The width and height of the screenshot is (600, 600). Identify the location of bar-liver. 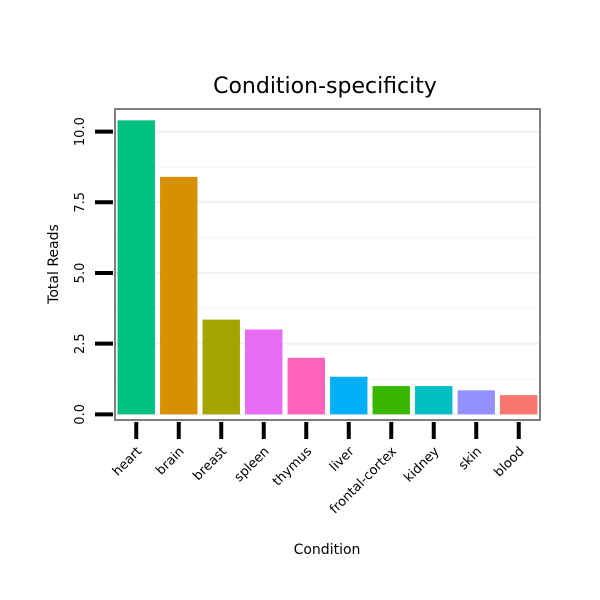
(349, 395).